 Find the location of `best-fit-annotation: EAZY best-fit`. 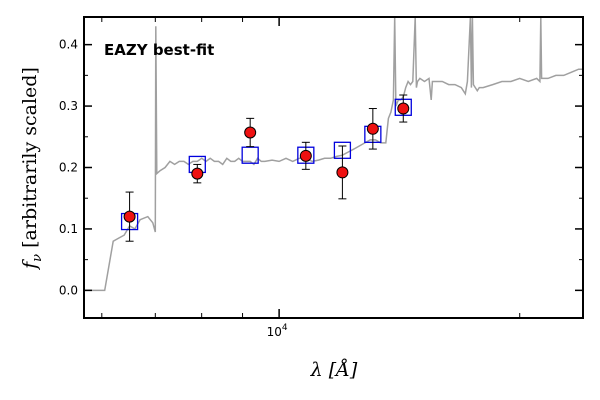

best-fit-annotation: EAZY best-fit is located at coordinates (159, 50).